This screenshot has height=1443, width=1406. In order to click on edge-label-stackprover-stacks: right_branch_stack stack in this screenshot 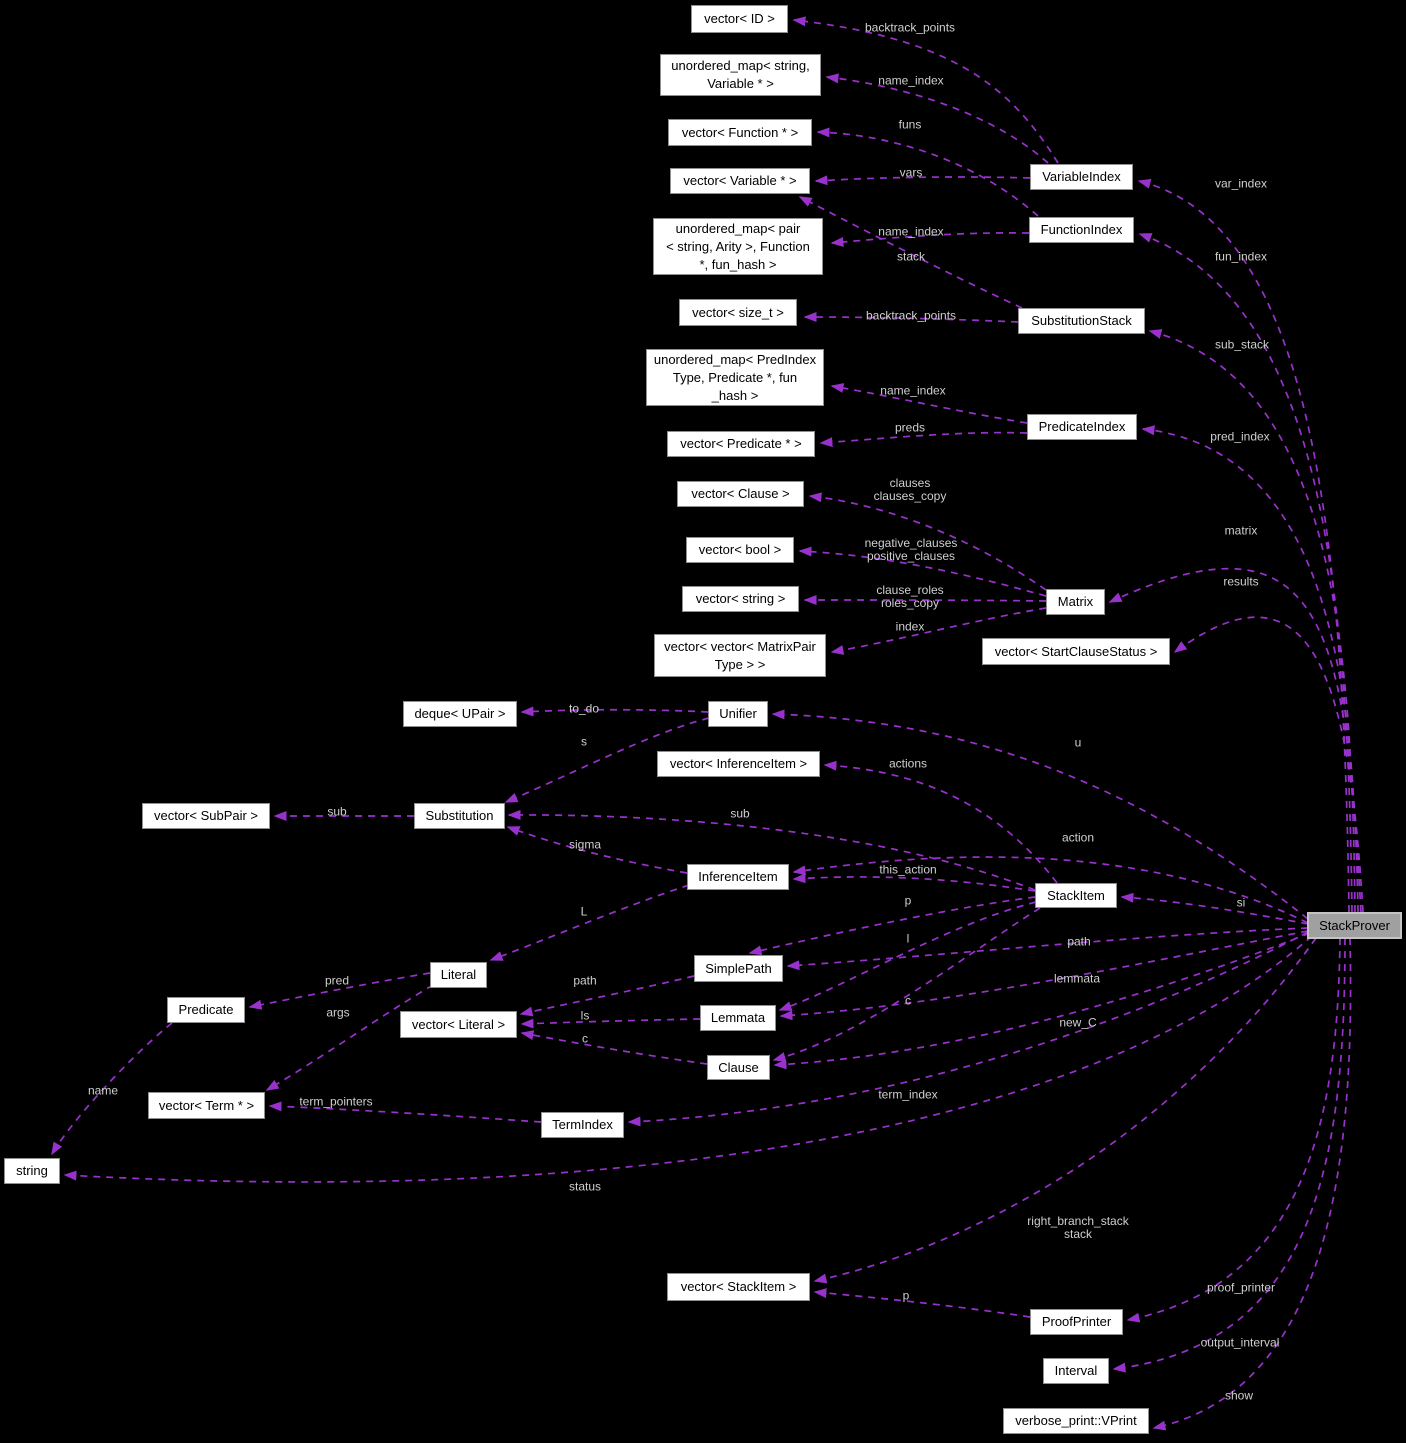, I will do `click(1078, 1227)`.